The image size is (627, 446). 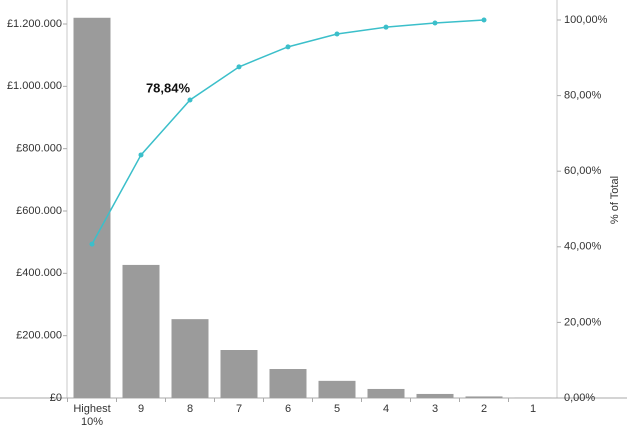 What do you see at coordinates (239, 419) in the screenshot?
I see `x-tick-label-box: 7` at bounding box center [239, 419].